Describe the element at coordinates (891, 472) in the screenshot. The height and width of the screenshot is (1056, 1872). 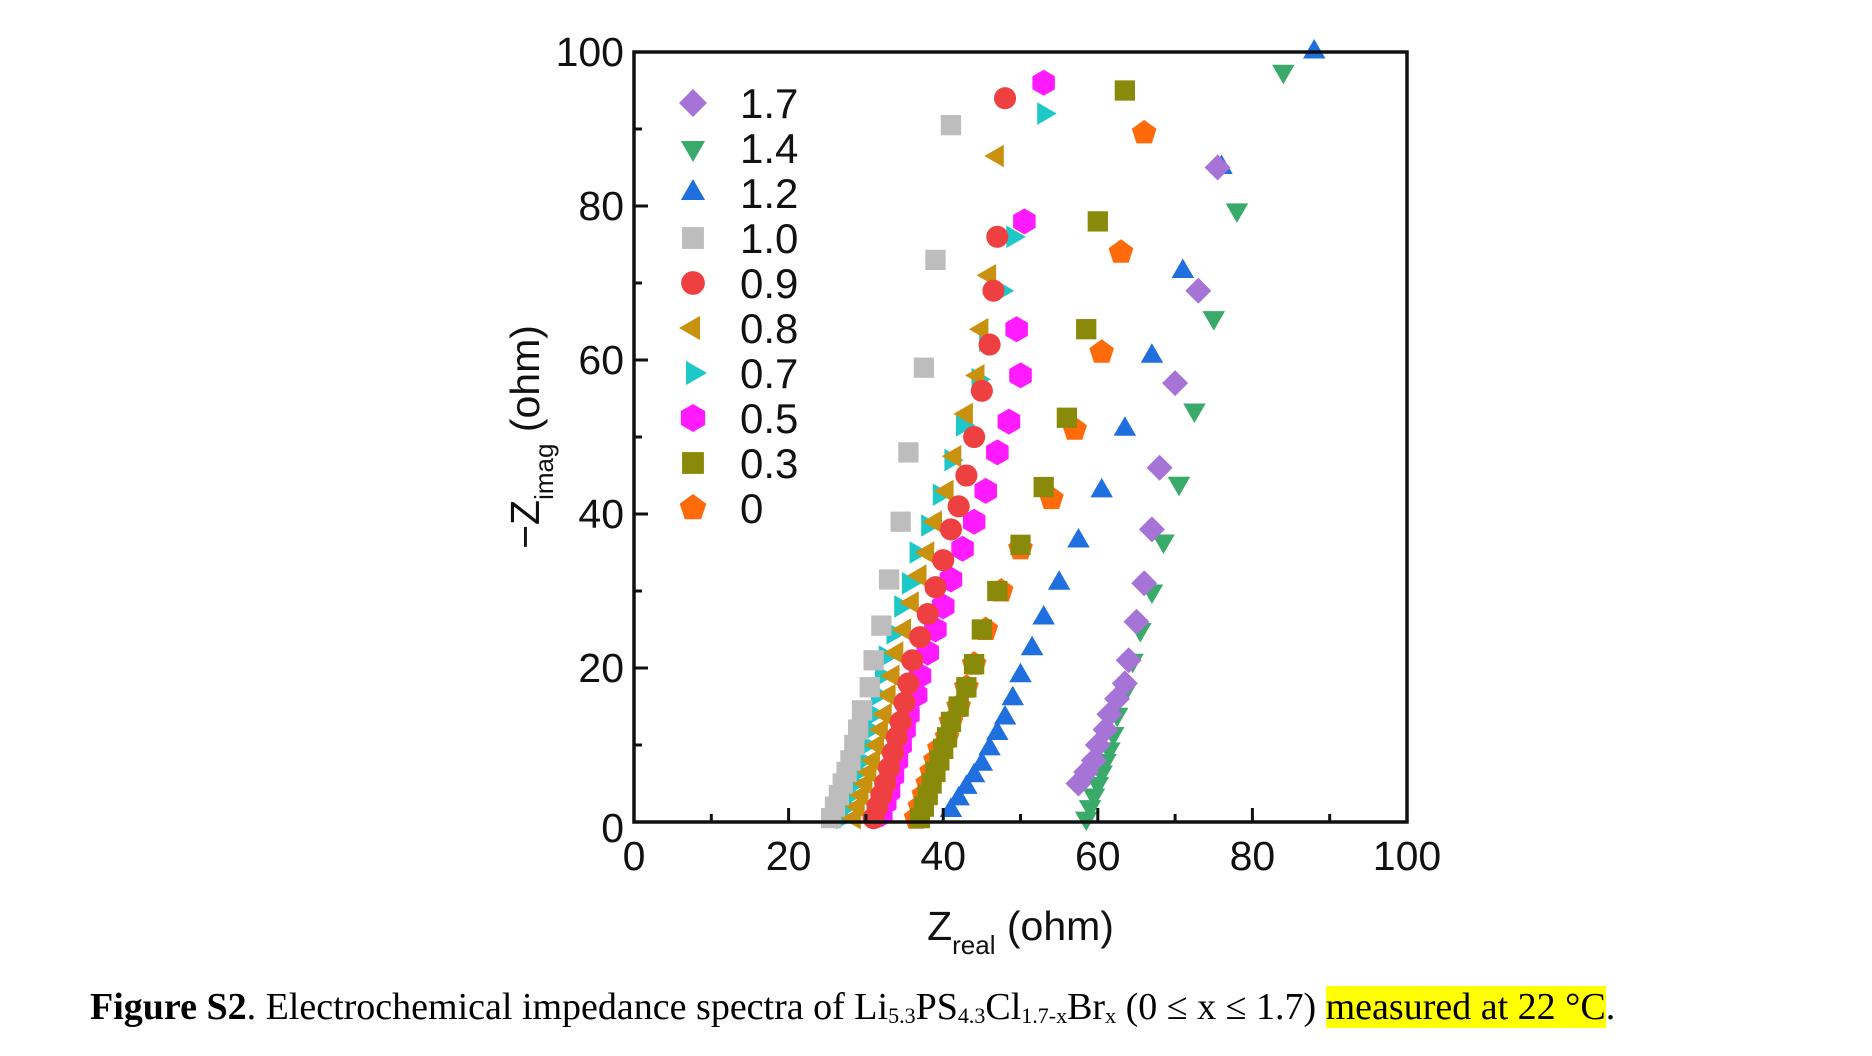
I see `series-1.0` at that location.